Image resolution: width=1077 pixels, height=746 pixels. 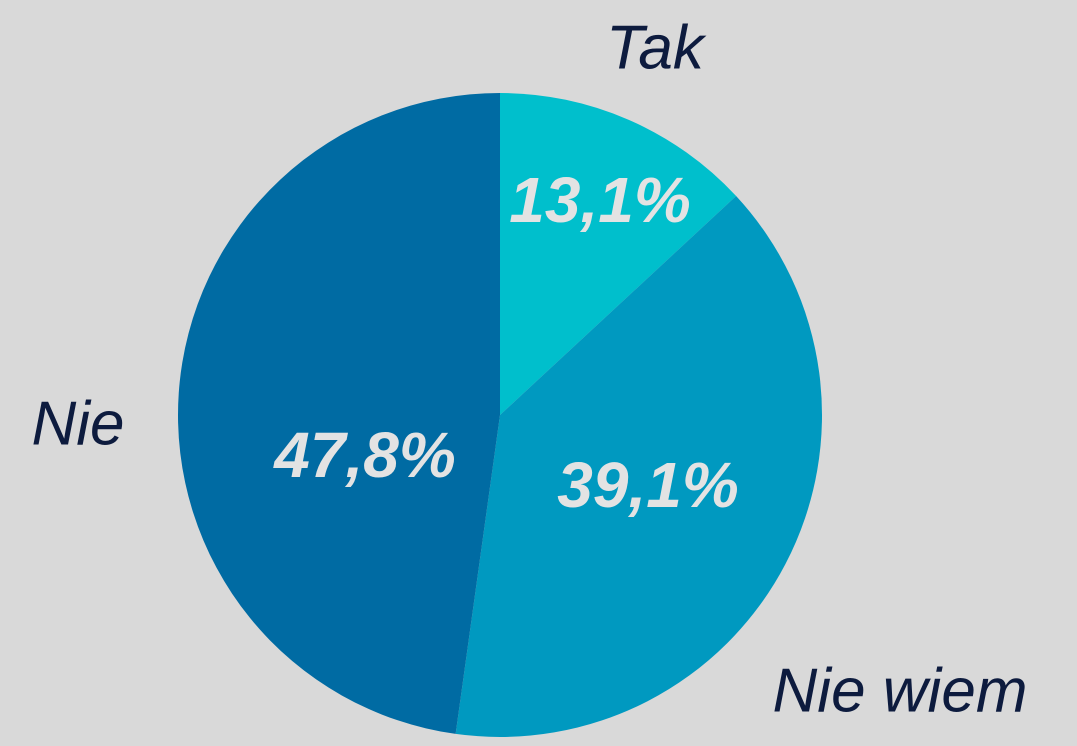 What do you see at coordinates (656, 47) in the screenshot?
I see `category-label: Tak` at bounding box center [656, 47].